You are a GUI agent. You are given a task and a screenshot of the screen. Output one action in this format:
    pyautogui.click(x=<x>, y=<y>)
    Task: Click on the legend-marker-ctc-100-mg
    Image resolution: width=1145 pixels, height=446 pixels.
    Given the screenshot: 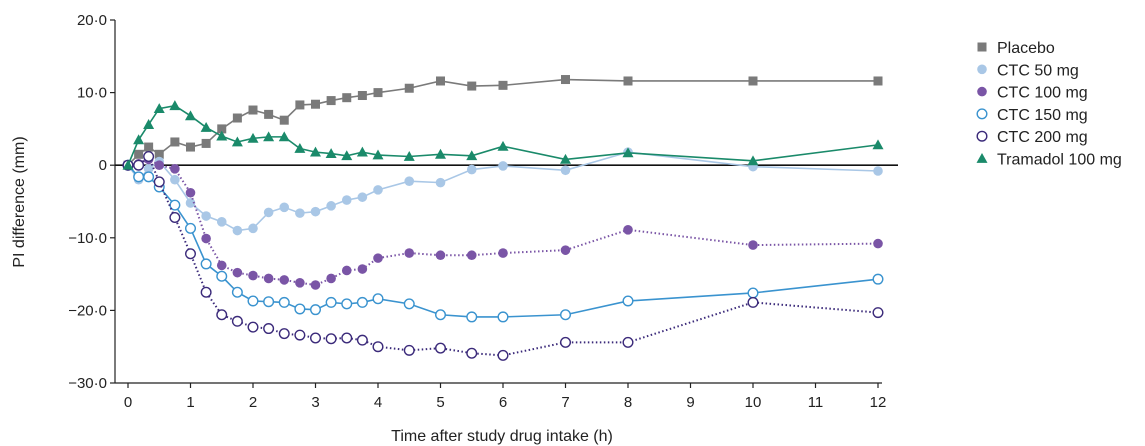 What is the action you would take?
    pyautogui.click(x=982, y=91)
    